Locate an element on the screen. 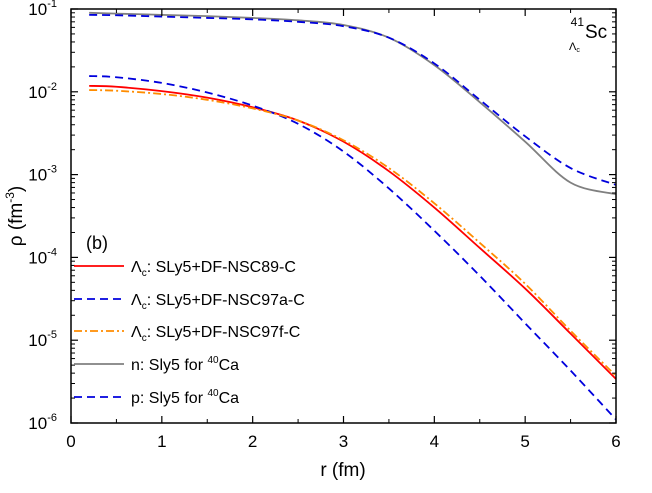  legend-label: p: Sly5 for 40Ca is located at coordinates (185, 397).